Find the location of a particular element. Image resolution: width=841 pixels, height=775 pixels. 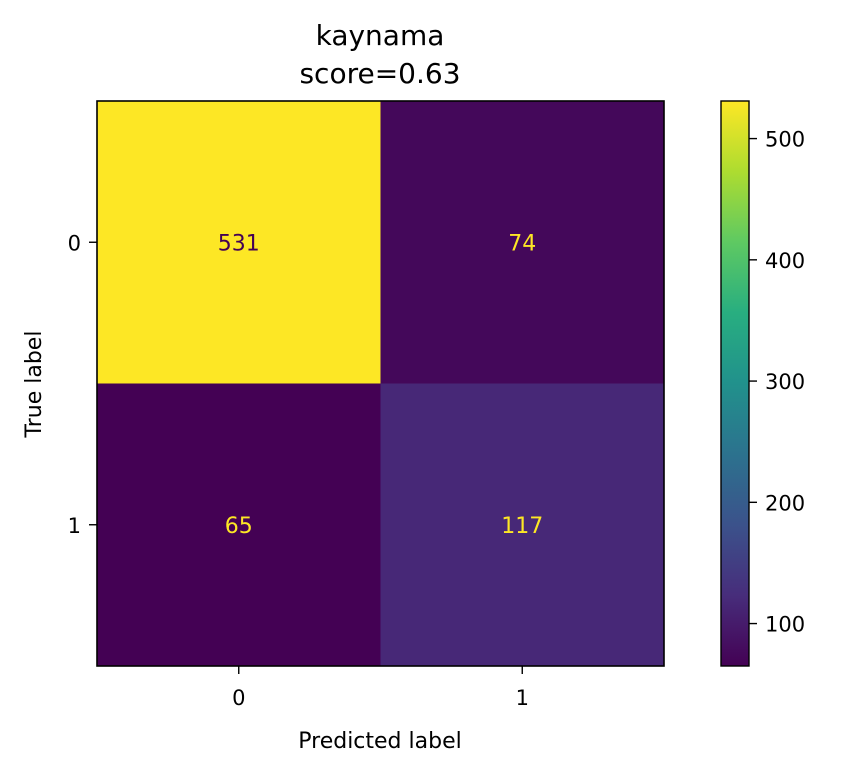

cell-value-label: 65 is located at coordinates (239, 526).